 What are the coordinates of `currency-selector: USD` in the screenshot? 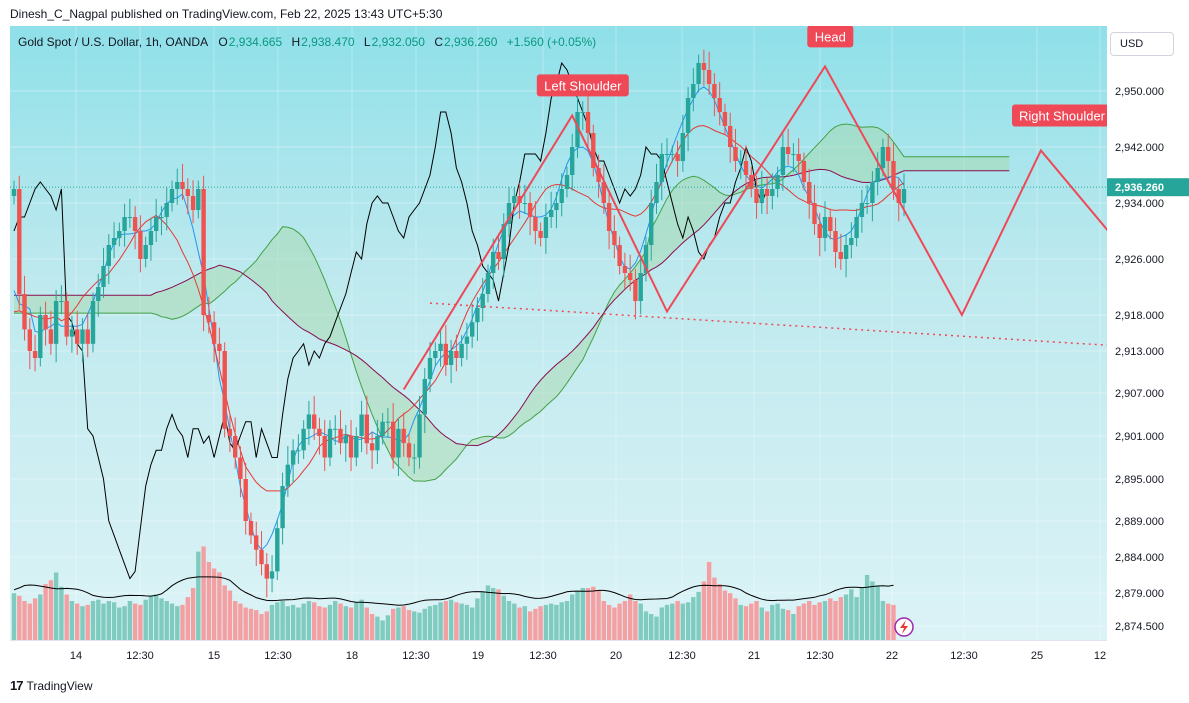 It's located at (1142, 44).